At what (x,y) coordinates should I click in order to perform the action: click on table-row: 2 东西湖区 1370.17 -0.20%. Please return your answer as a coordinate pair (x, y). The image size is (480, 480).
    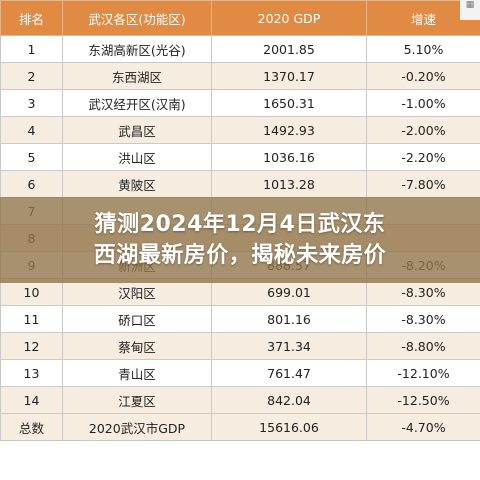
    Looking at the image, I should click on (240, 76).